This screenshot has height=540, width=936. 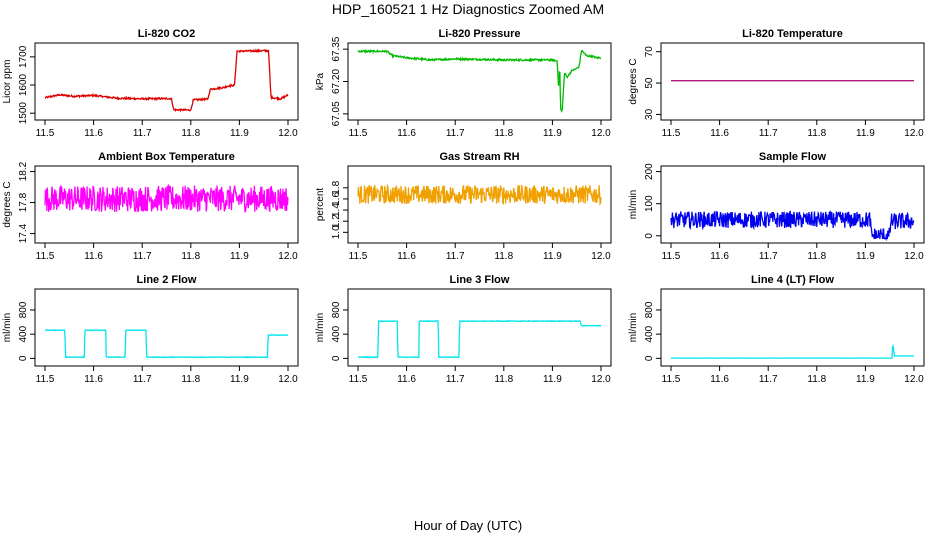 What do you see at coordinates (320, 205) in the screenshot?
I see `y-axis-label: percent` at bounding box center [320, 205].